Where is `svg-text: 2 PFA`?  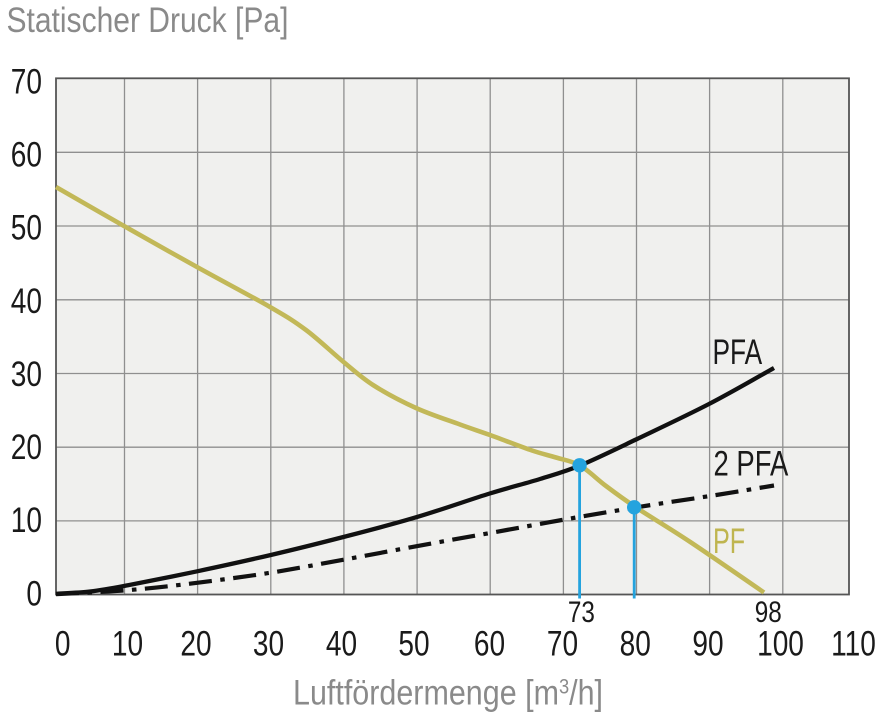
svg-text: 2 PFA is located at coordinates (751, 464).